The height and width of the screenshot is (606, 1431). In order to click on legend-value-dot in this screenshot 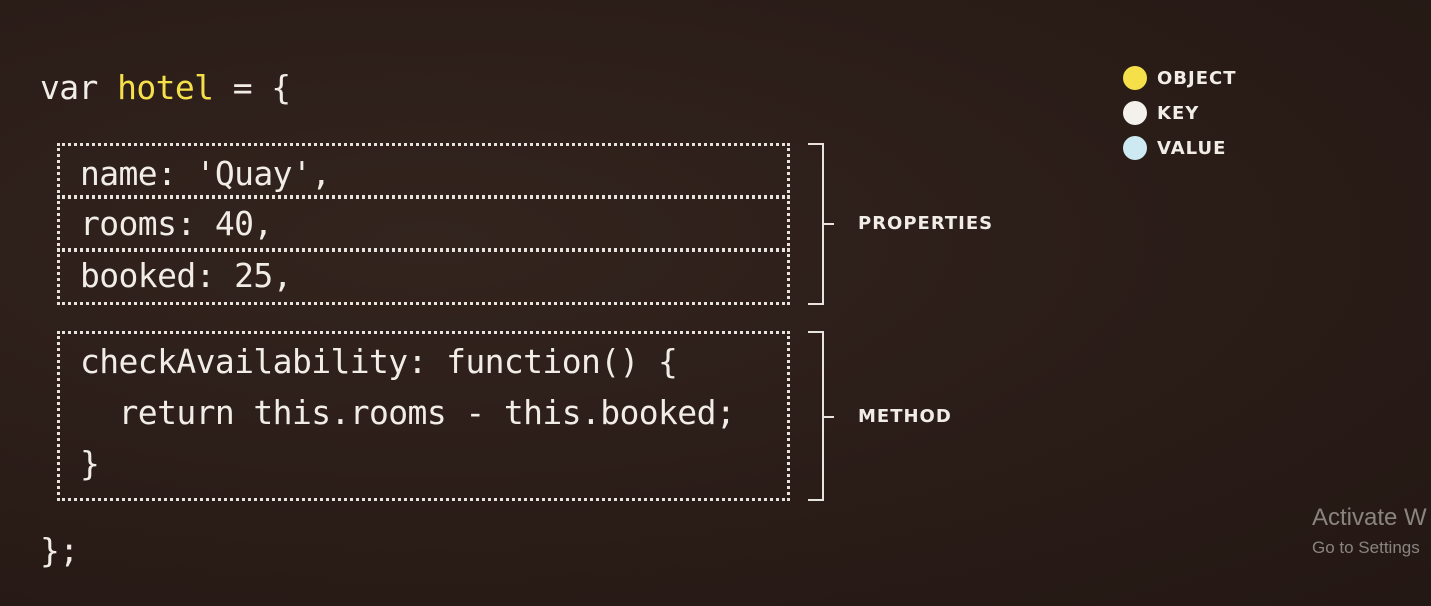, I will do `click(1135, 148)`.